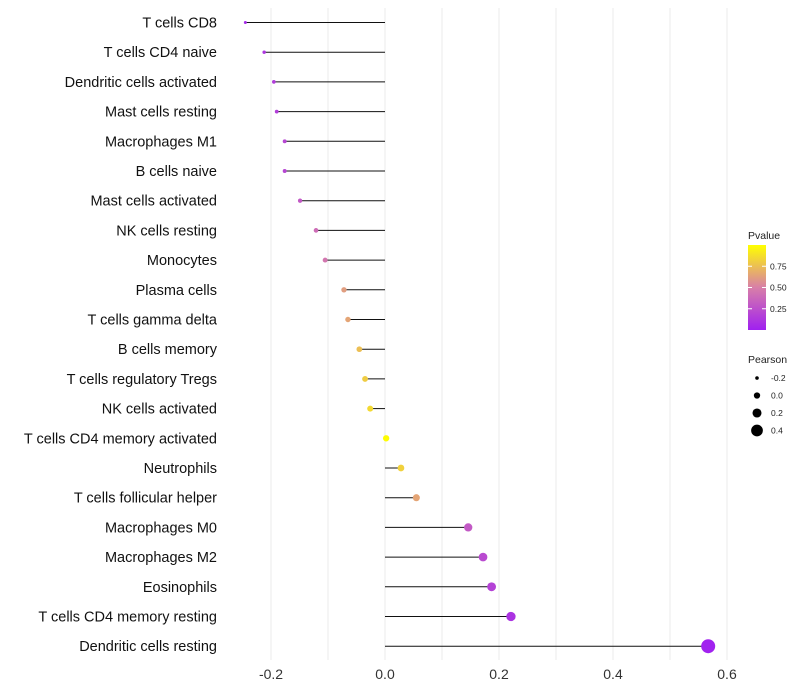 Image resolution: width=800 pixels, height=700 pixels. I want to click on x-tick-label: -0.2, so click(271, 674).